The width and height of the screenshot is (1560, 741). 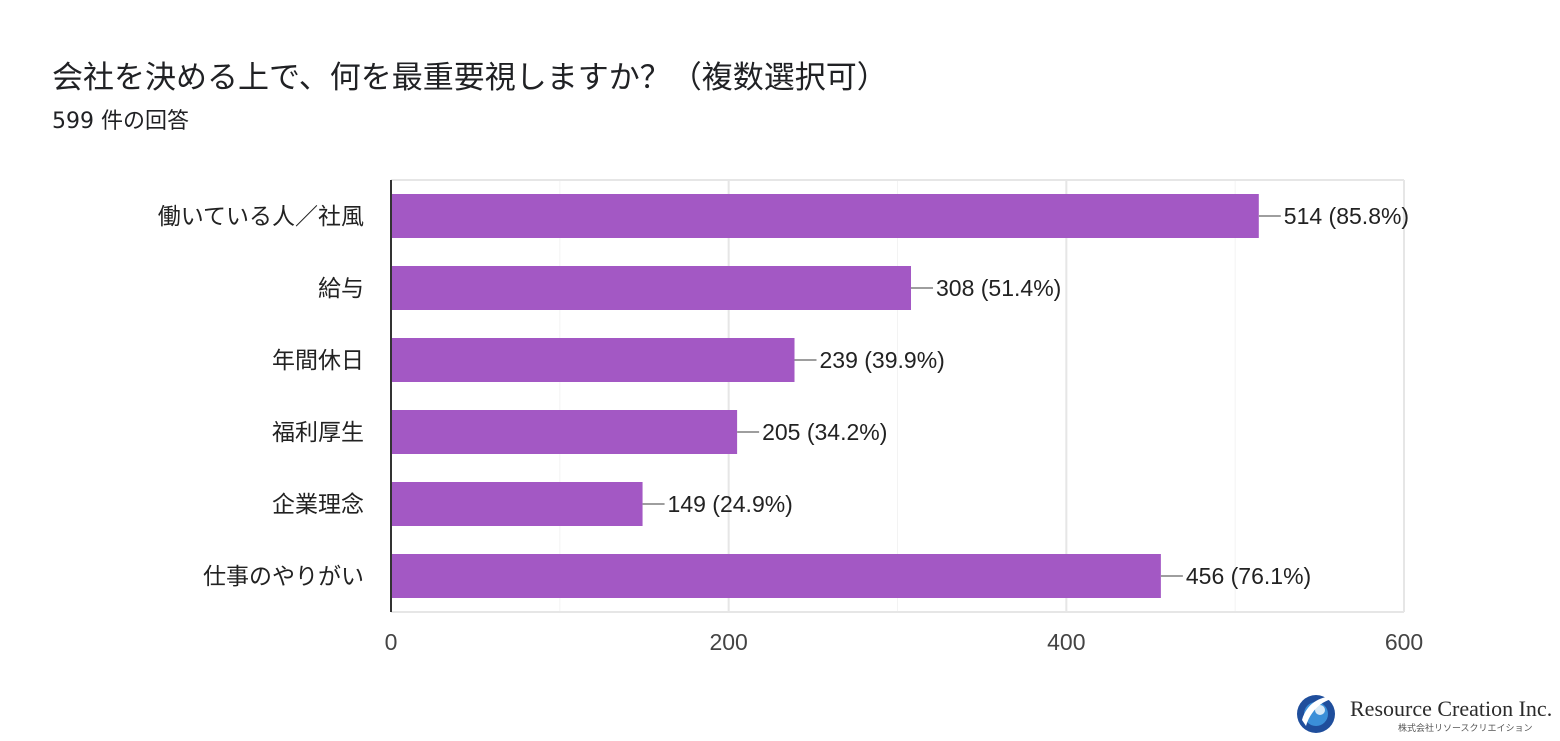 What do you see at coordinates (1465, 729) in the screenshot?
I see `logo-subname: 株式会社リソースクリエイション` at bounding box center [1465, 729].